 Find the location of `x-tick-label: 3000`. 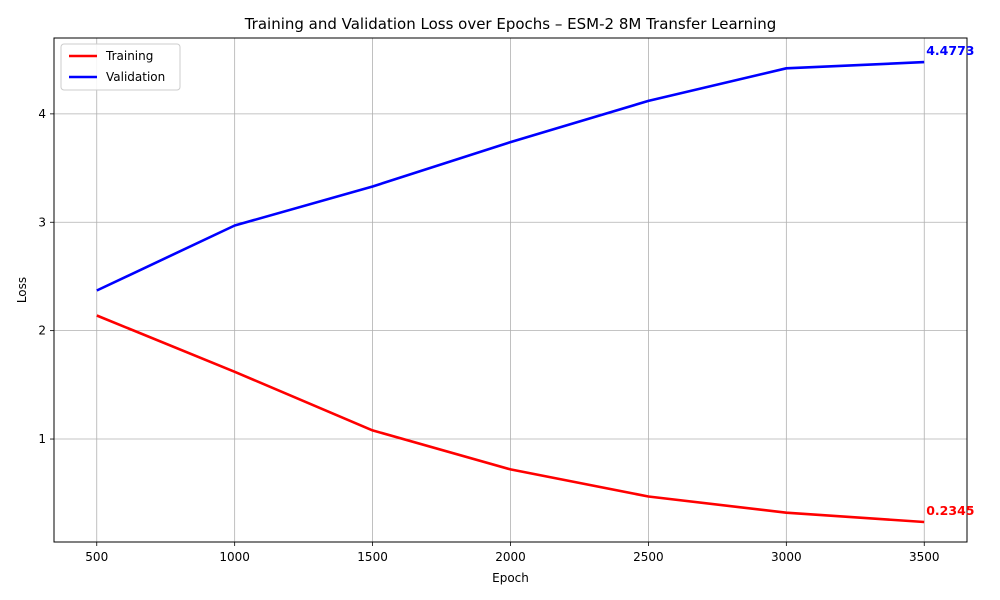

x-tick-label: 3000 is located at coordinates (786, 557).